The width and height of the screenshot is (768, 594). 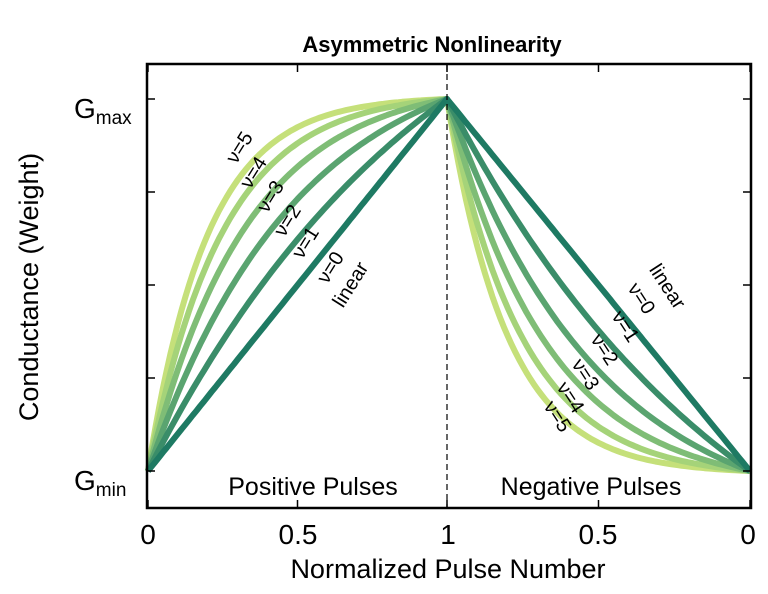 What do you see at coordinates (598, 534) in the screenshot?
I see `x-tick-label-3: 0.5` at bounding box center [598, 534].